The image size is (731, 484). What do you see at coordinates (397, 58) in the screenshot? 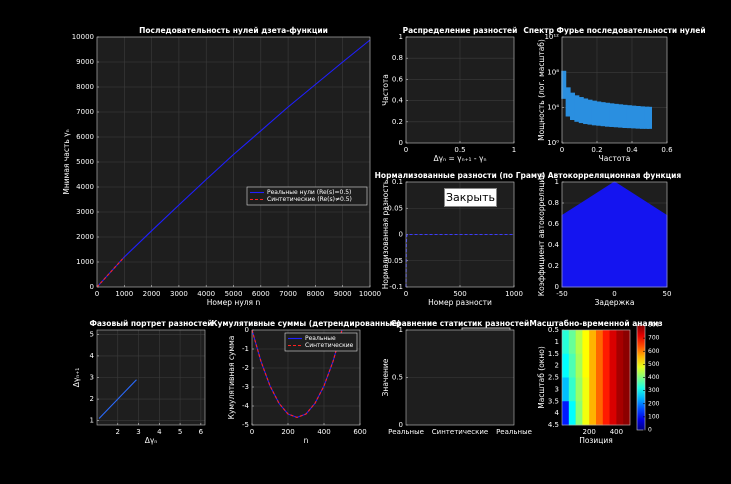
I see `y-tick-label: 0.8` at bounding box center [397, 58].